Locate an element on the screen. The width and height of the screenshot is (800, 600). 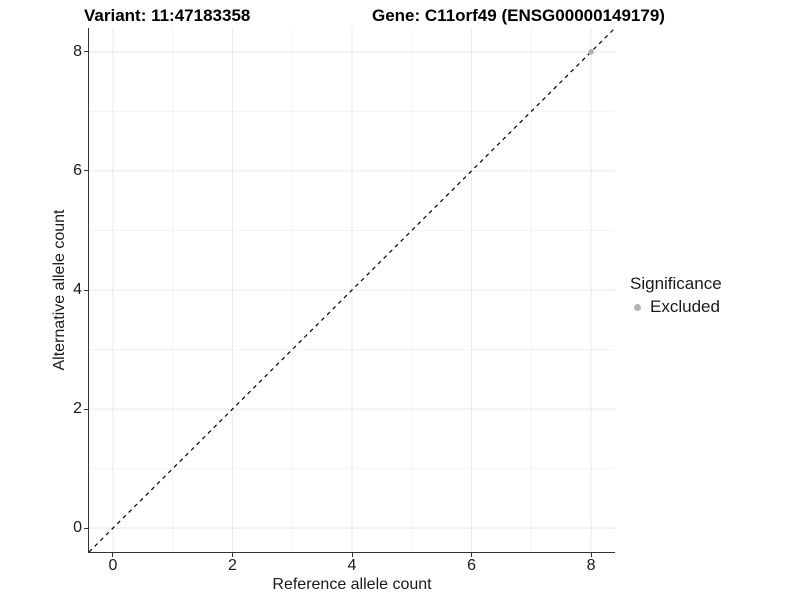
legend-item-excluded: Excluded is located at coordinates (676, 307).